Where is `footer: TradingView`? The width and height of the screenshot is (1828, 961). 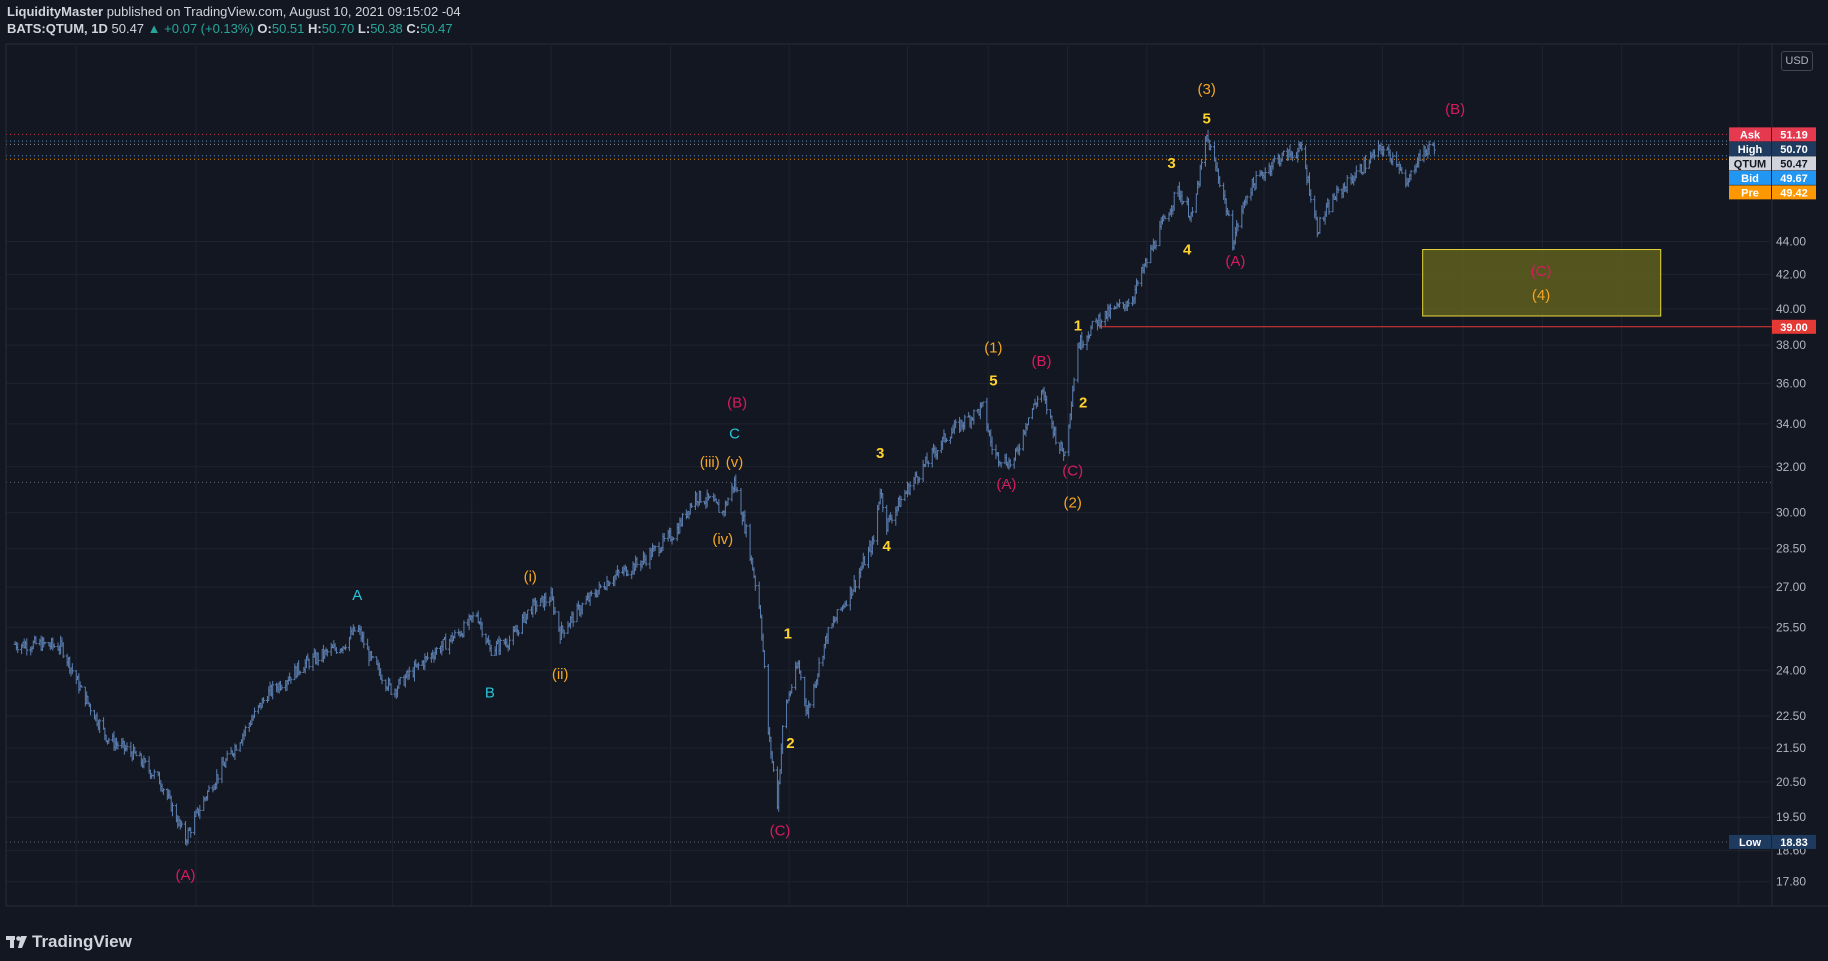
footer: TradingView is located at coordinates (914, 942).